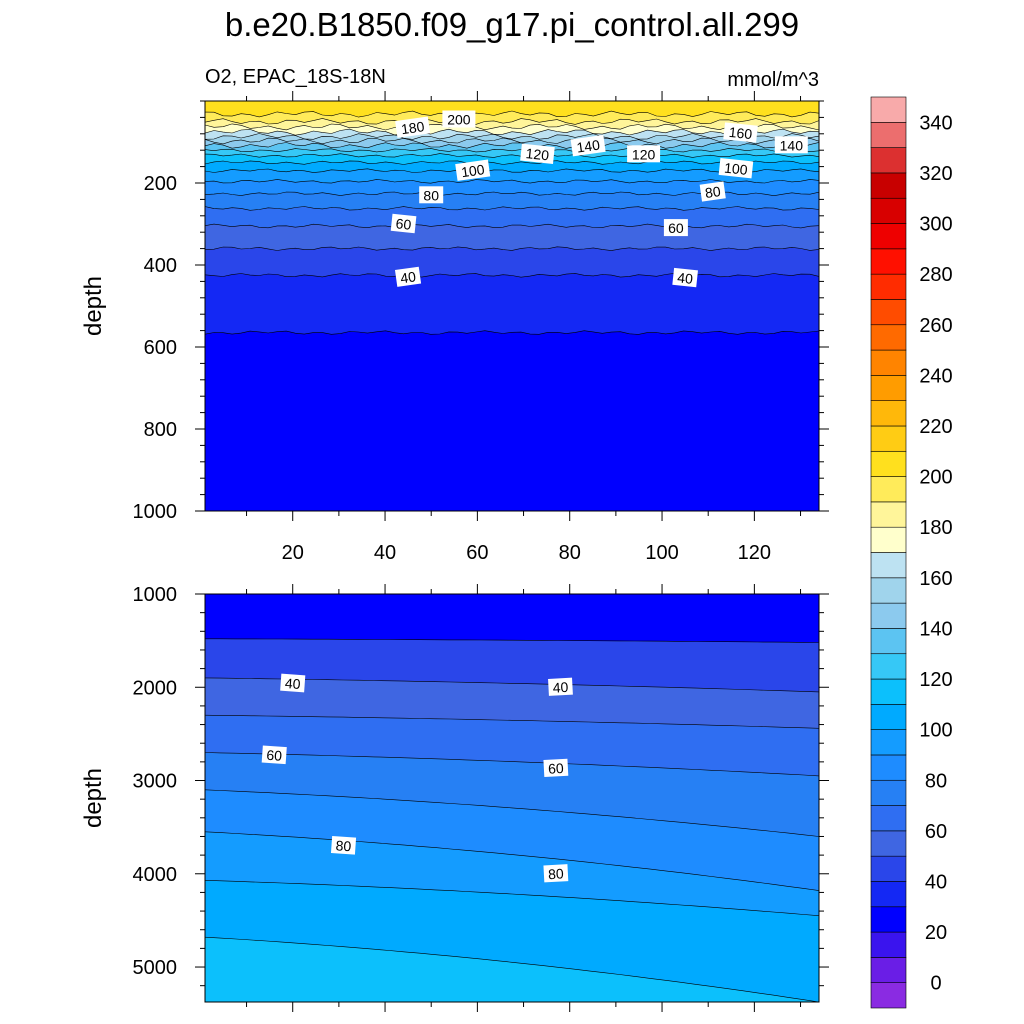  Describe the element at coordinates (570, 553) in the screenshot. I see `upper-x-tick-label: 80` at that location.